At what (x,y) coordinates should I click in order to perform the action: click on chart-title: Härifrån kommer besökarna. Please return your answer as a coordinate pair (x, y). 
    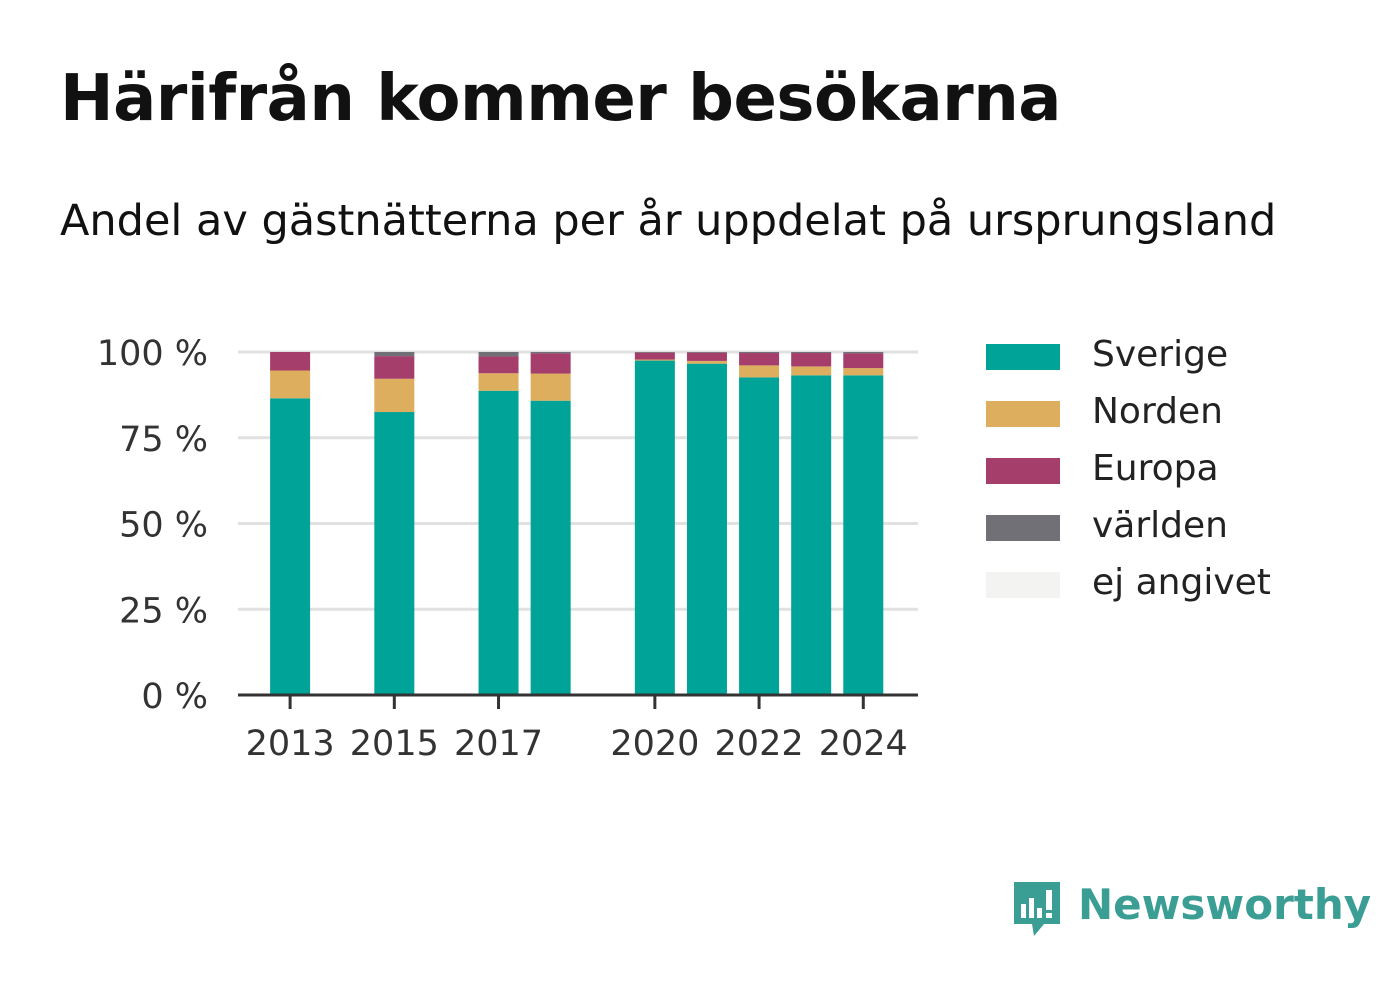
    Looking at the image, I should click on (560, 99).